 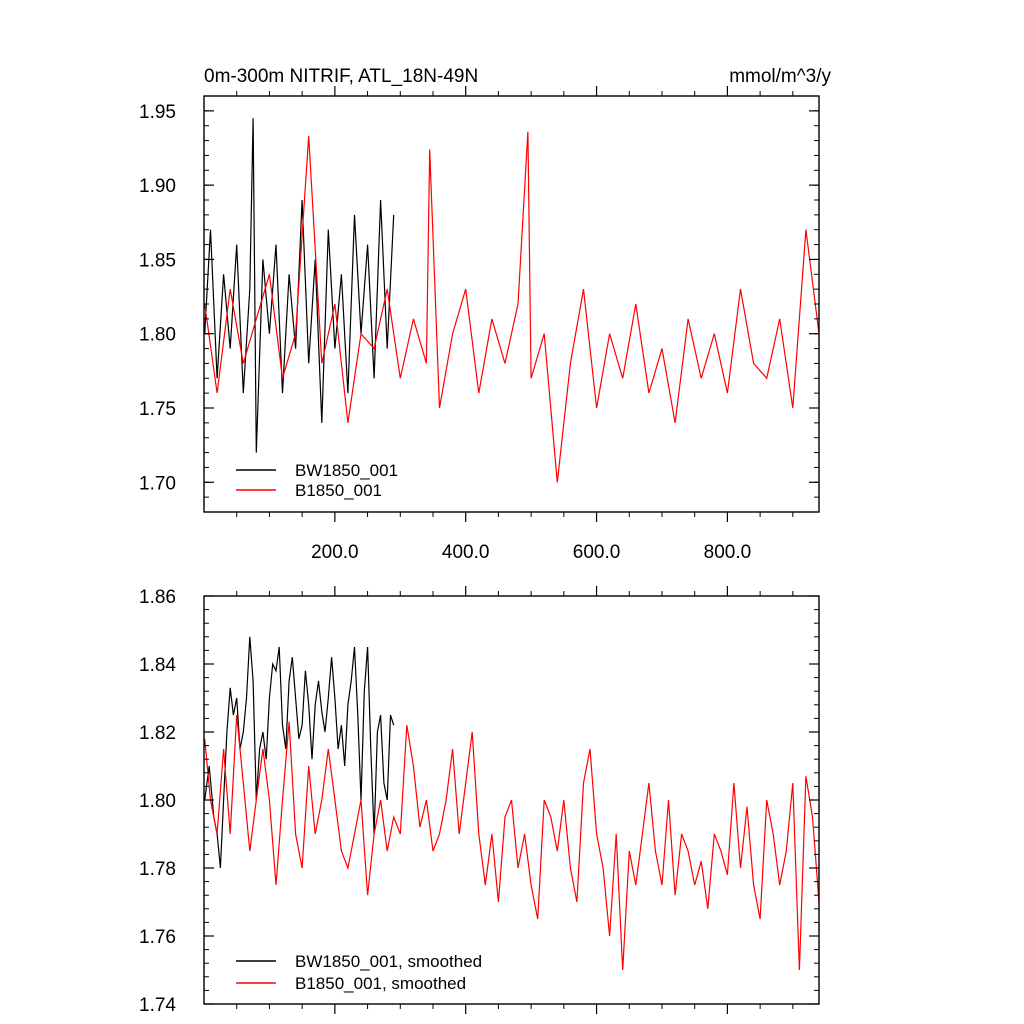 I want to click on y-tick-label: 1.74, so click(x=157, y=1005).